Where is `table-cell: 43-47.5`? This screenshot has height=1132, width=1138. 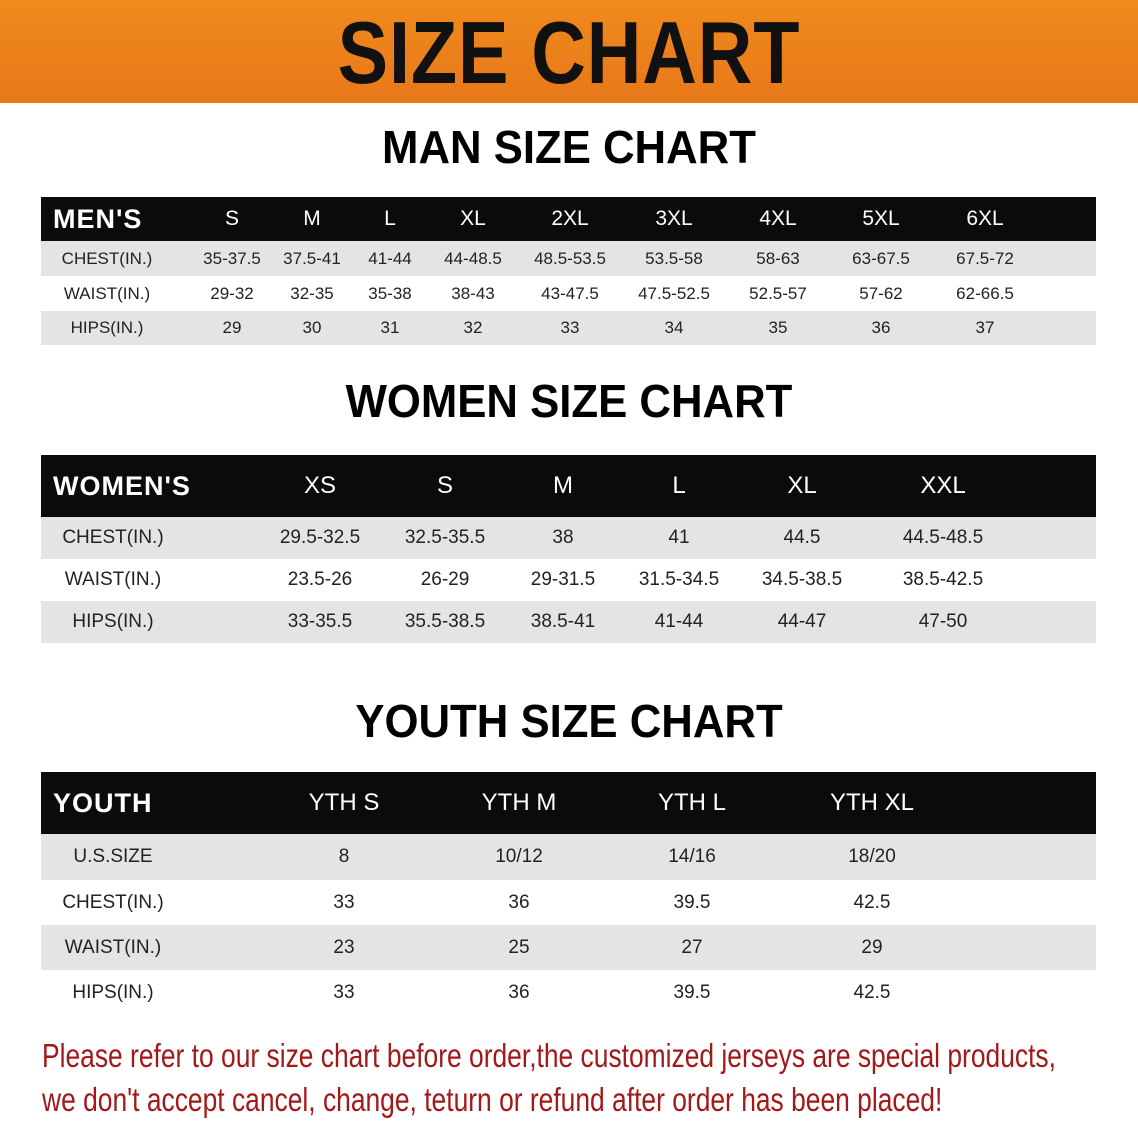 table-cell: 43-47.5 is located at coordinates (570, 293).